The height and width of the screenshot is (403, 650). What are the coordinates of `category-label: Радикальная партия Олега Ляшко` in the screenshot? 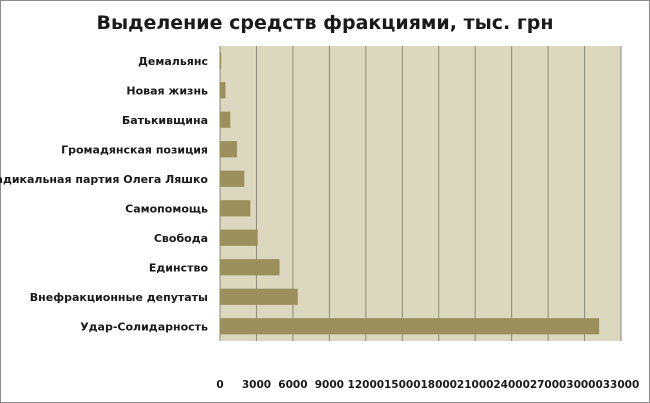 It's located at (104, 179).